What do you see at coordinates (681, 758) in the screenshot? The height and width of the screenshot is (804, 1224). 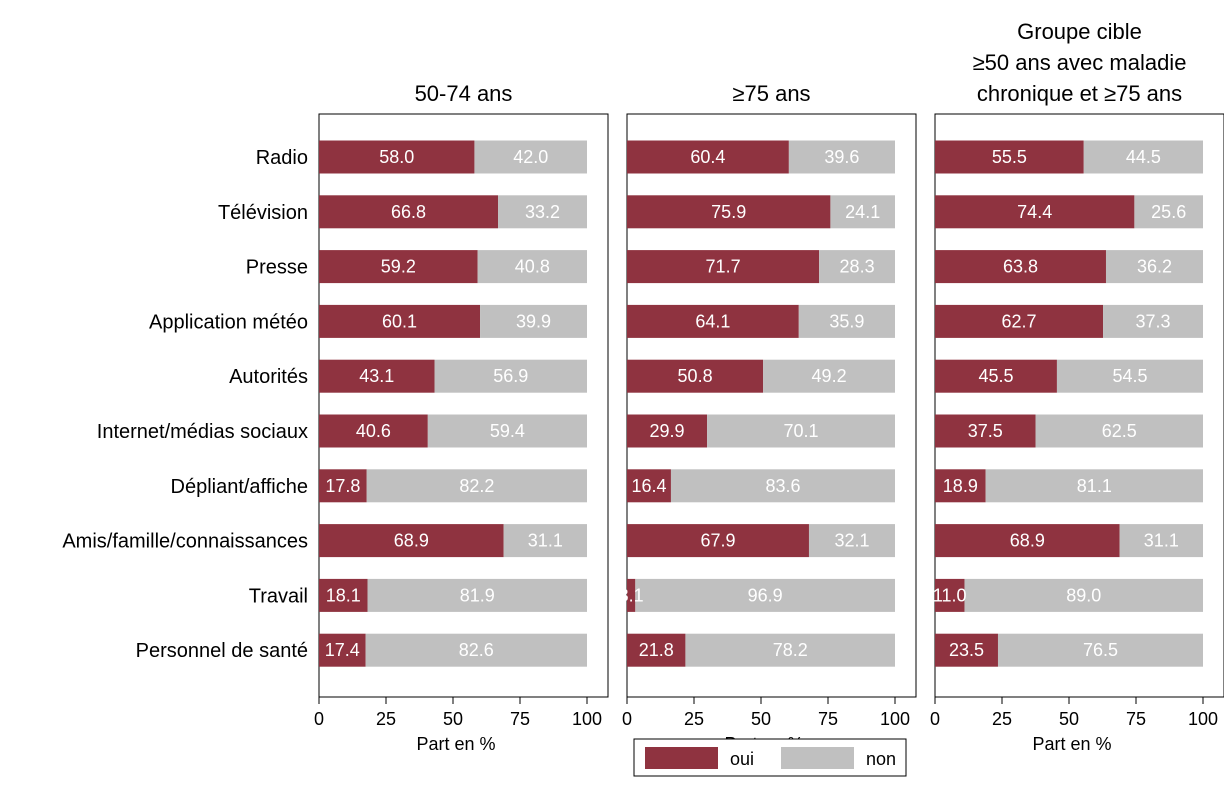 I see `legend-swatch-oui` at bounding box center [681, 758].